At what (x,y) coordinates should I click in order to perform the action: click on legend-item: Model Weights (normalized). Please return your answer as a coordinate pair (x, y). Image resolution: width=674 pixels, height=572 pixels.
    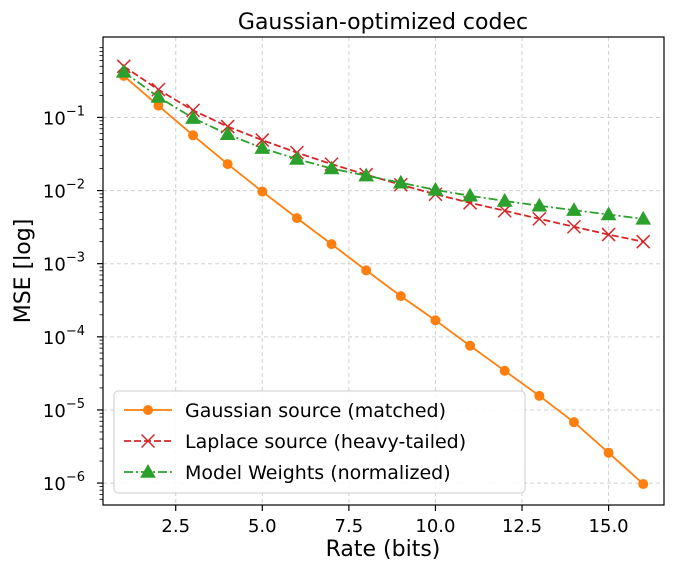
    Looking at the image, I should click on (287, 473).